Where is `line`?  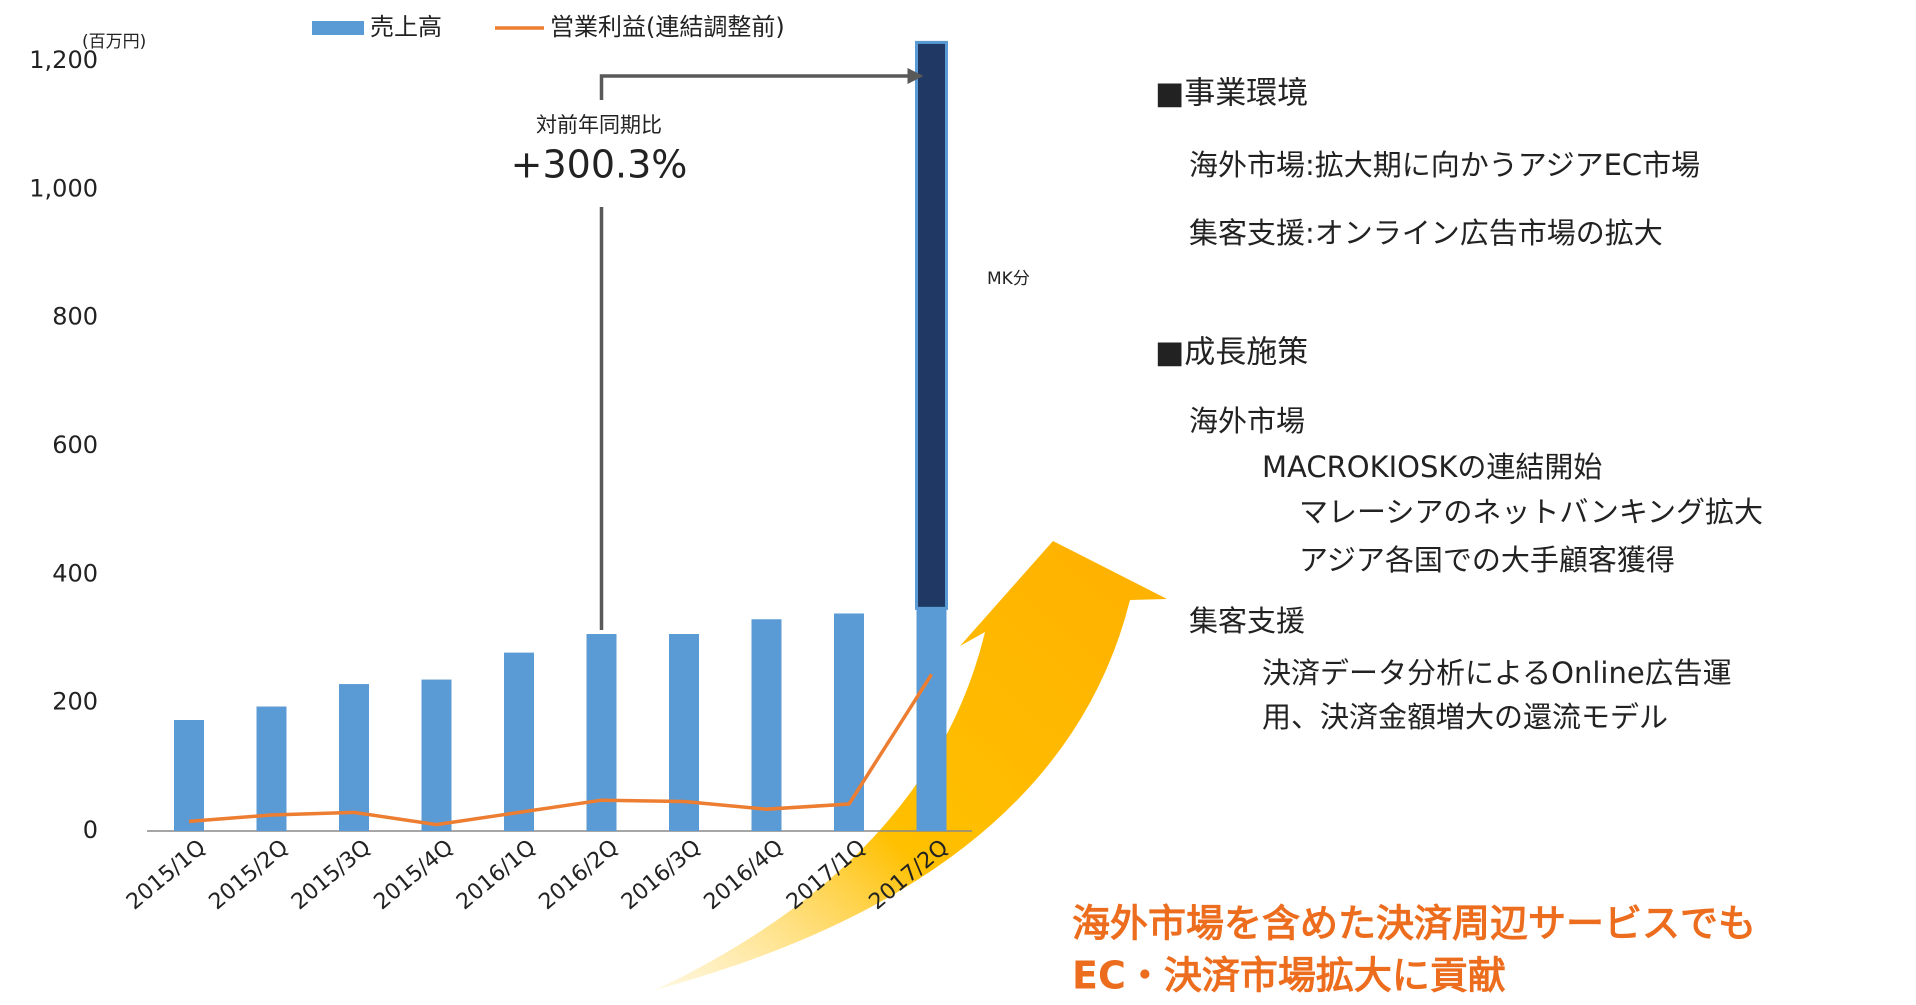
line is located at coordinates (560, 750).